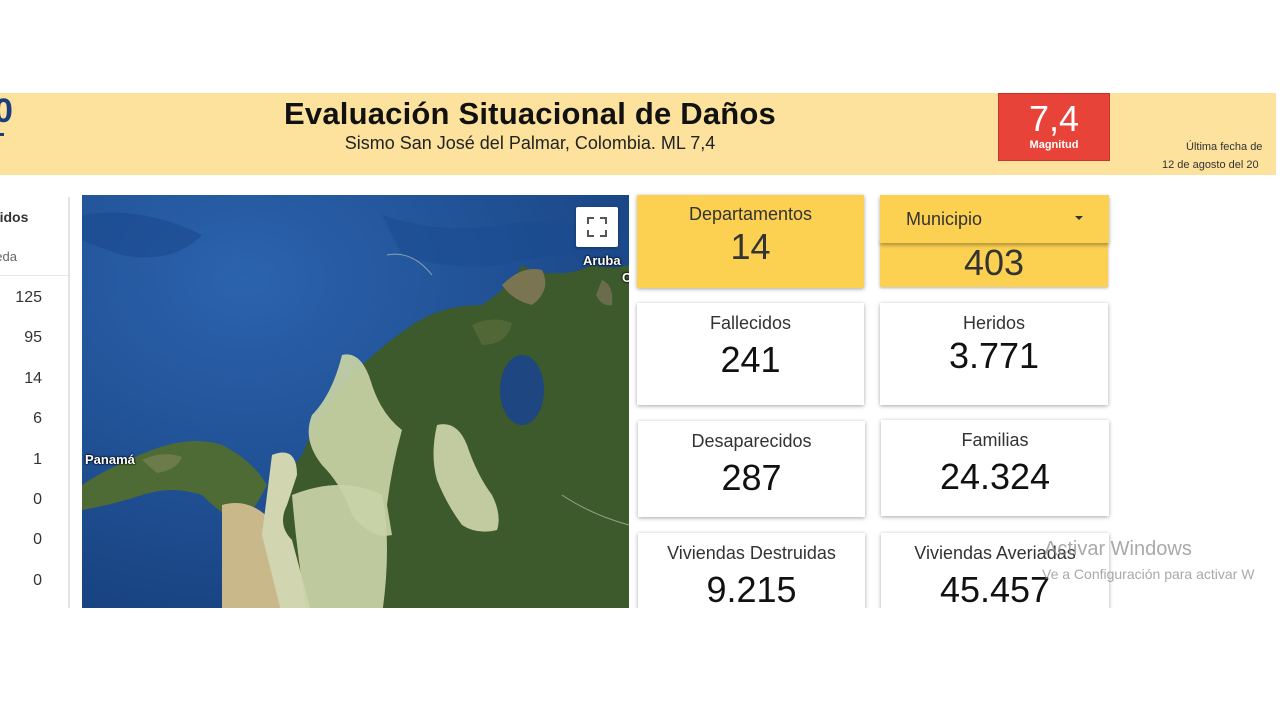 The width and height of the screenshot is (1280, 720). I want to click on viviendas-destruidas-card: Viviendas Destruidas 9.215, so click(751, 570).